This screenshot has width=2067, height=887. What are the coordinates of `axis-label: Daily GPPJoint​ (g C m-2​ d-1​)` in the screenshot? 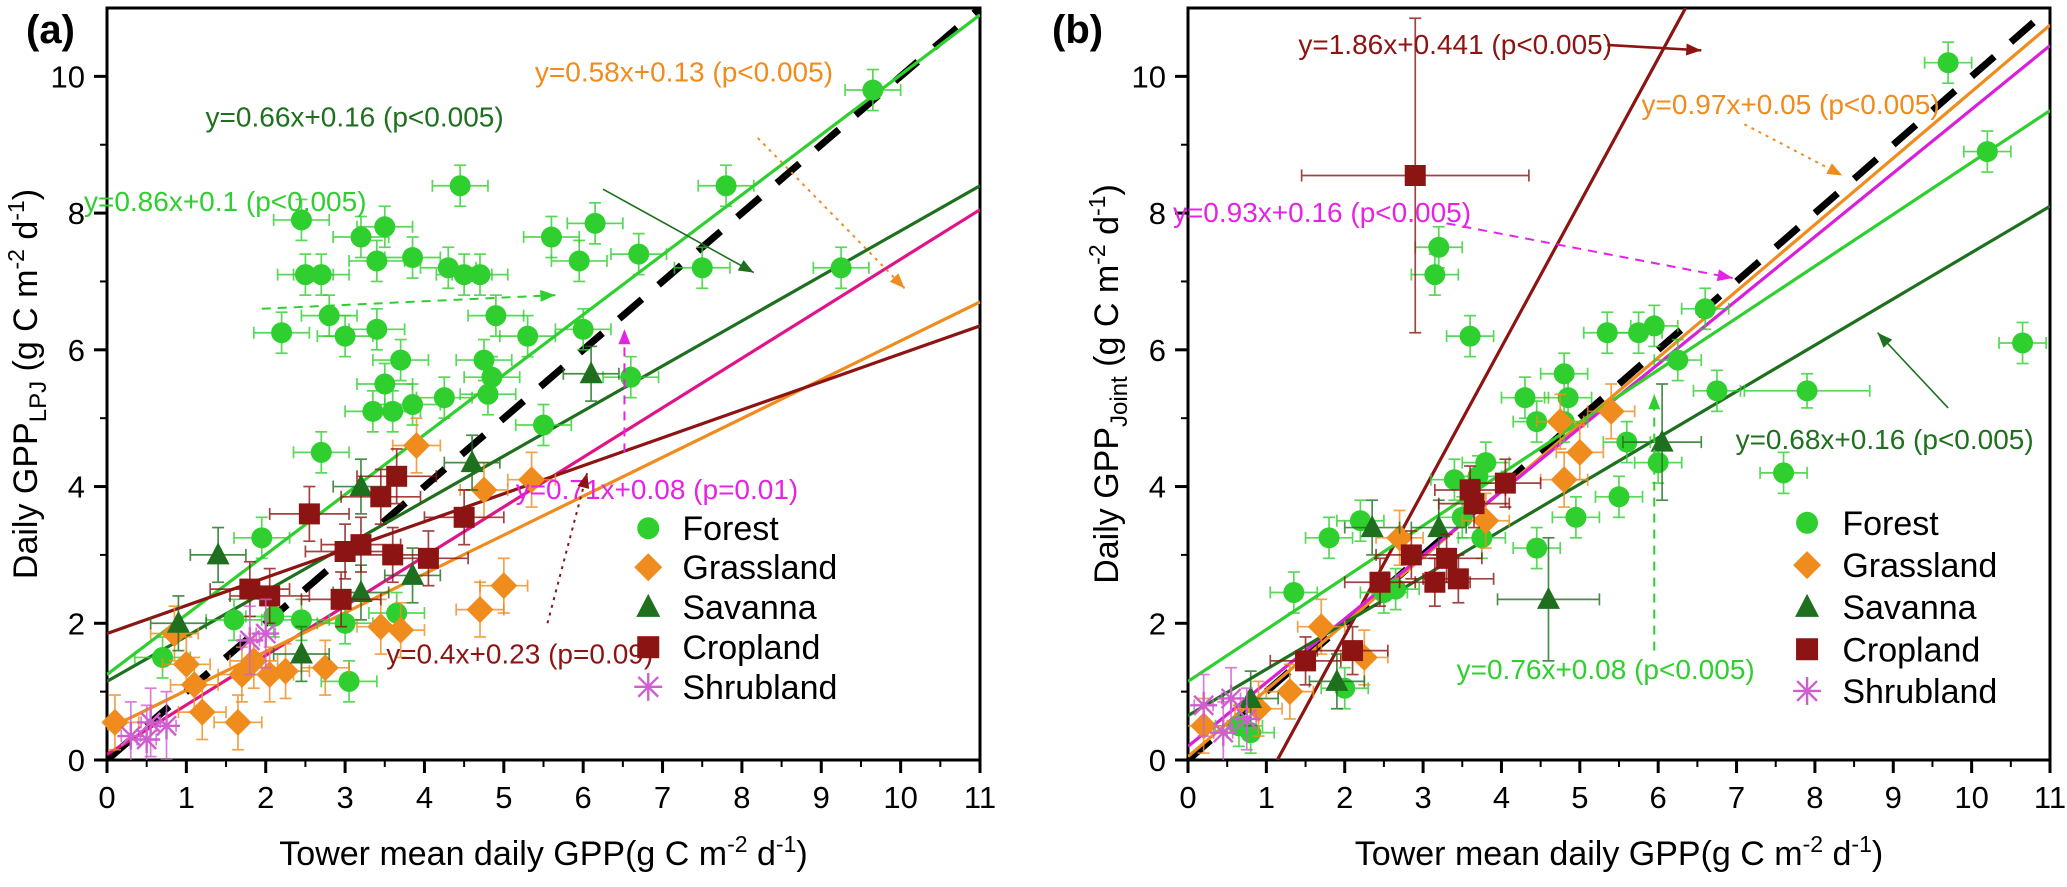 It's located at (1108, 384).